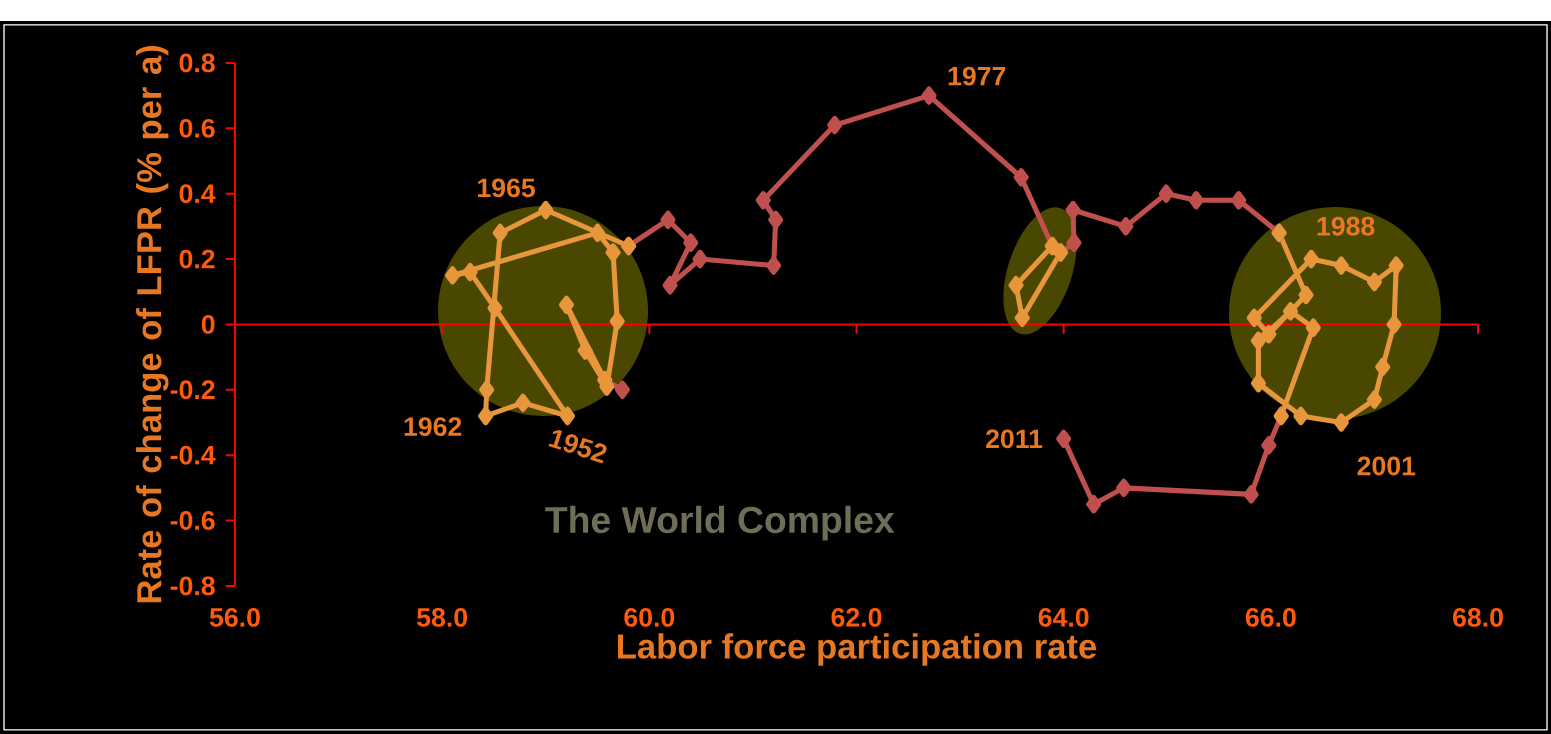 The image size is (1551, 734). I want to click on y-tick-label: -0.8, so click(192, 586).